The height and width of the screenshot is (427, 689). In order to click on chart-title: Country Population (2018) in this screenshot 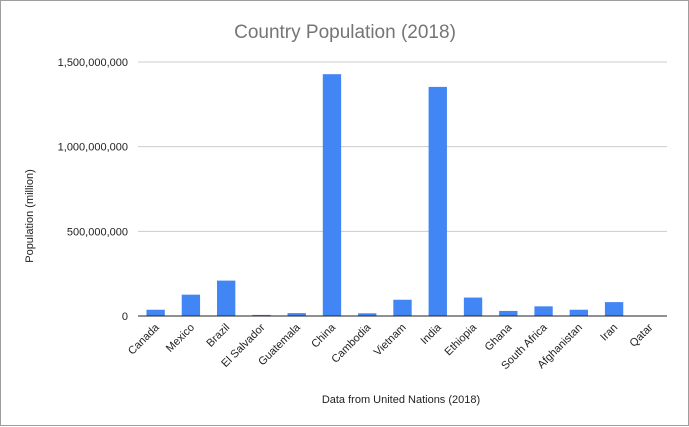, I will do `click(345, 32)`.